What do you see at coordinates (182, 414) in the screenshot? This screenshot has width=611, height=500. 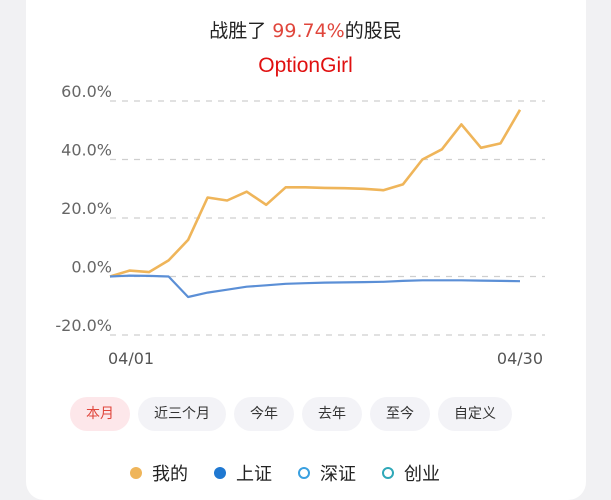 I see `period-three-months: 近三个月` at bounding box center [182, 414].